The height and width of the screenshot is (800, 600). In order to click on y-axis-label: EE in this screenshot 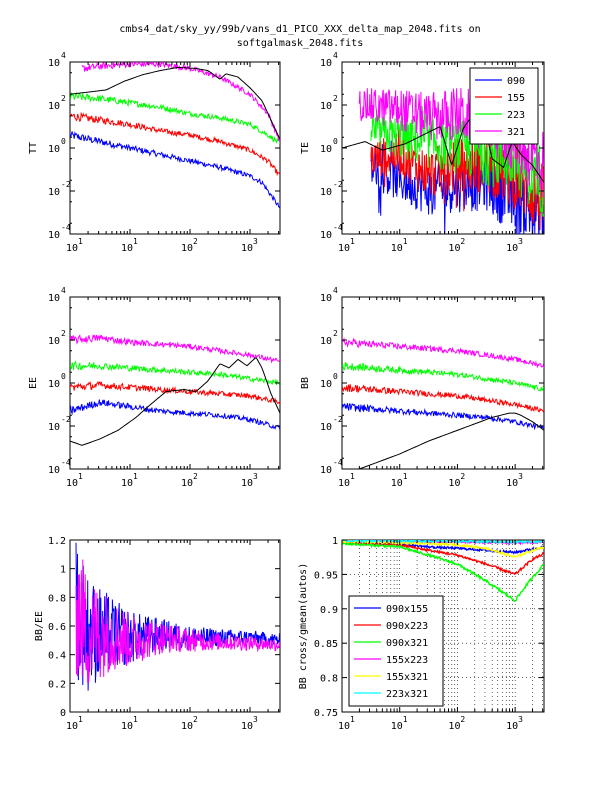, I will do `click(33, 383)`.